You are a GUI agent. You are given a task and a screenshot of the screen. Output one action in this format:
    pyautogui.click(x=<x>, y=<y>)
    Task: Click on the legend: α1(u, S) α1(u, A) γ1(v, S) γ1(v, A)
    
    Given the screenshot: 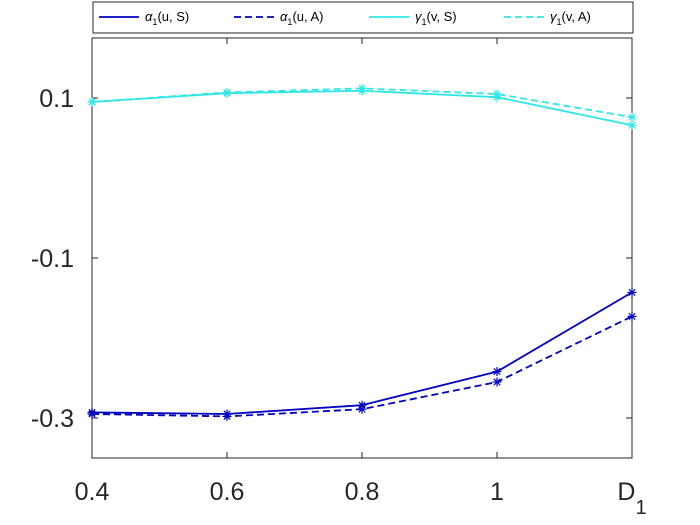 What is the action you would take?
    pyautogui.click(x=363, y=17)
    